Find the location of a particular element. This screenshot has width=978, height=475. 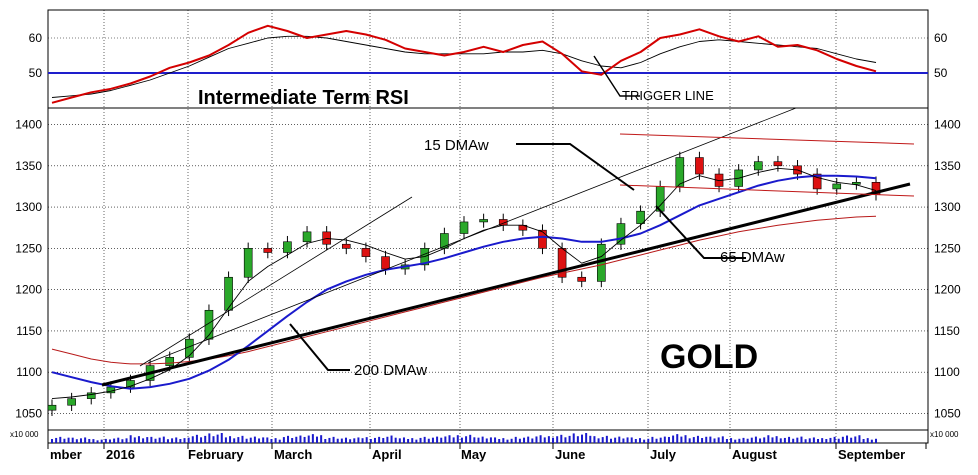

chart-title: GOLD is located at coordinates (709, 357).